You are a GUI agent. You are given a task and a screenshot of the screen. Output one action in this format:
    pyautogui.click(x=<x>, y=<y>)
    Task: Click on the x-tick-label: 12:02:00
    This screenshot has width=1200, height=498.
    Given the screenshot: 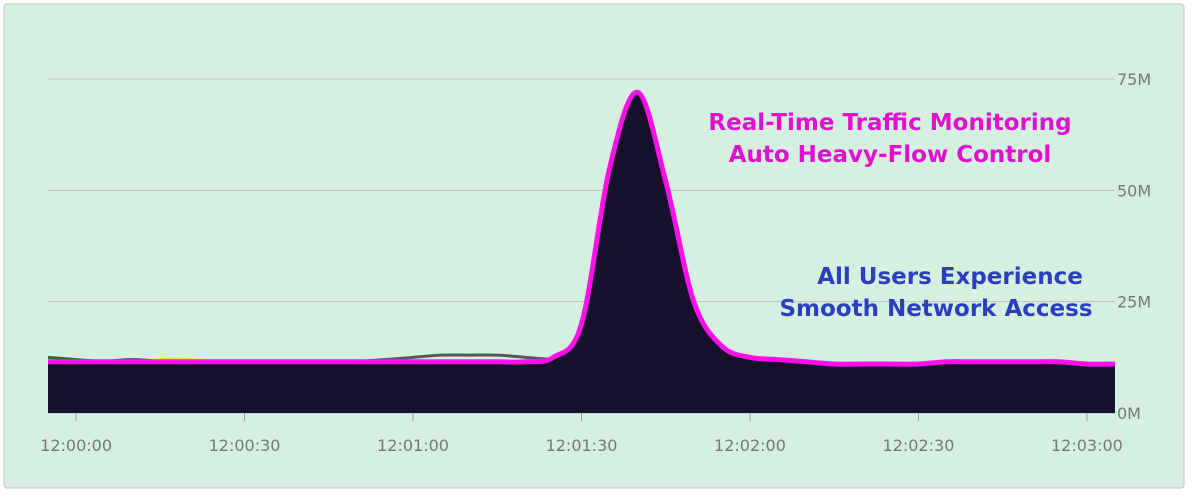 What is the action you would take?
    pyautogui.click(x=750, y=445)
    